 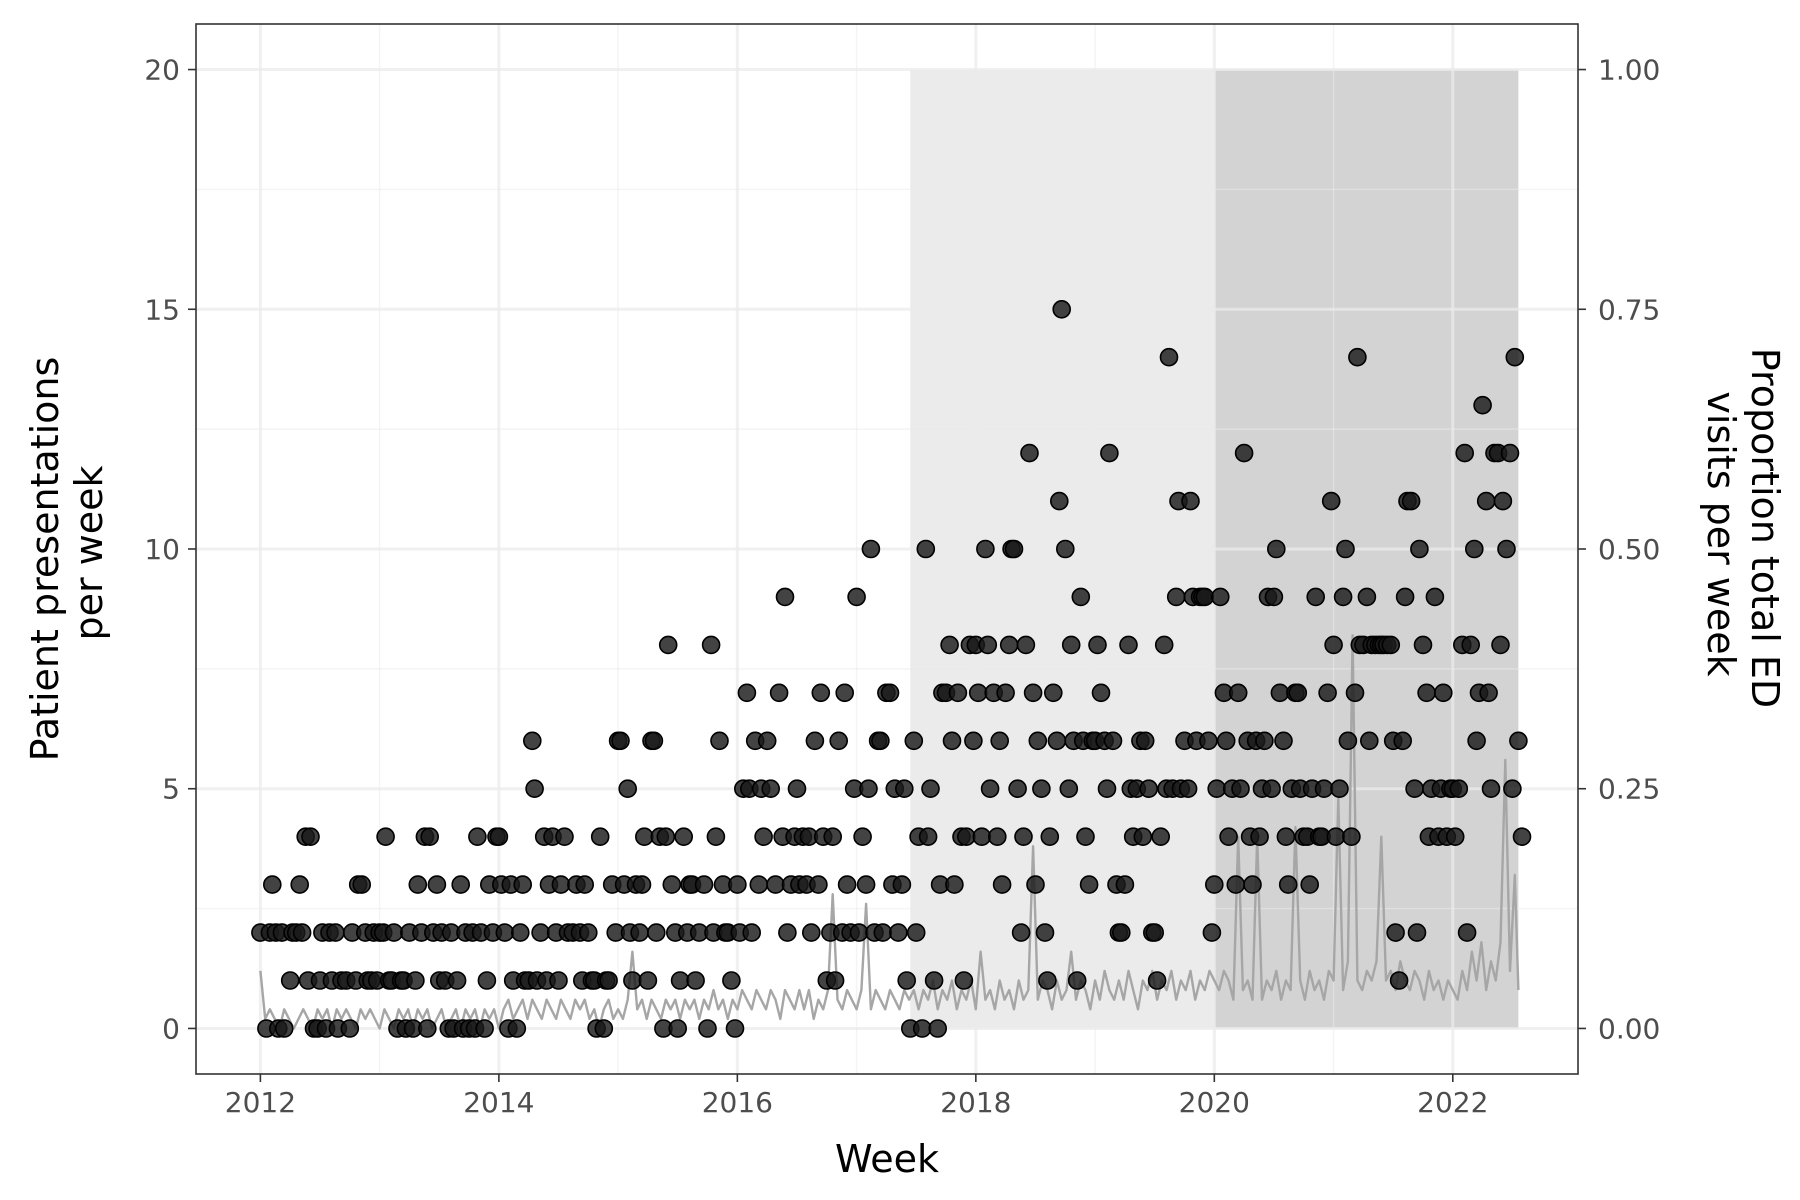 What do you see at coordinates (1743, 534) in the screenshot?
I see `y2-axis-title: Proportion total ED visits per week` at bounding box center [1743, 534].